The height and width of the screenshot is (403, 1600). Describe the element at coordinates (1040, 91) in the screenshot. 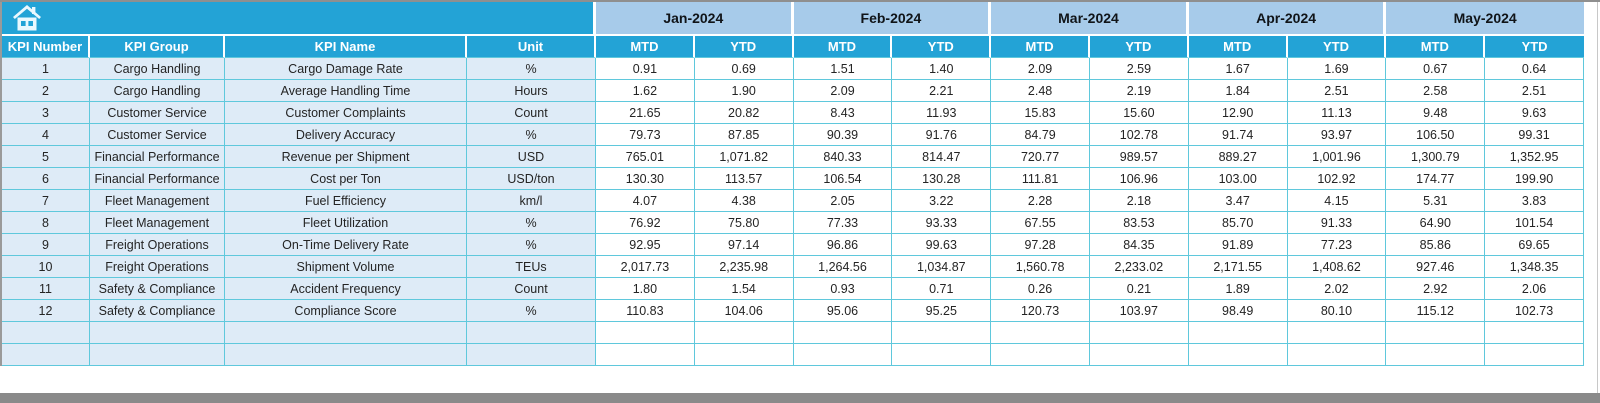

I see `kpi-value-cell: 2.48` at that location.